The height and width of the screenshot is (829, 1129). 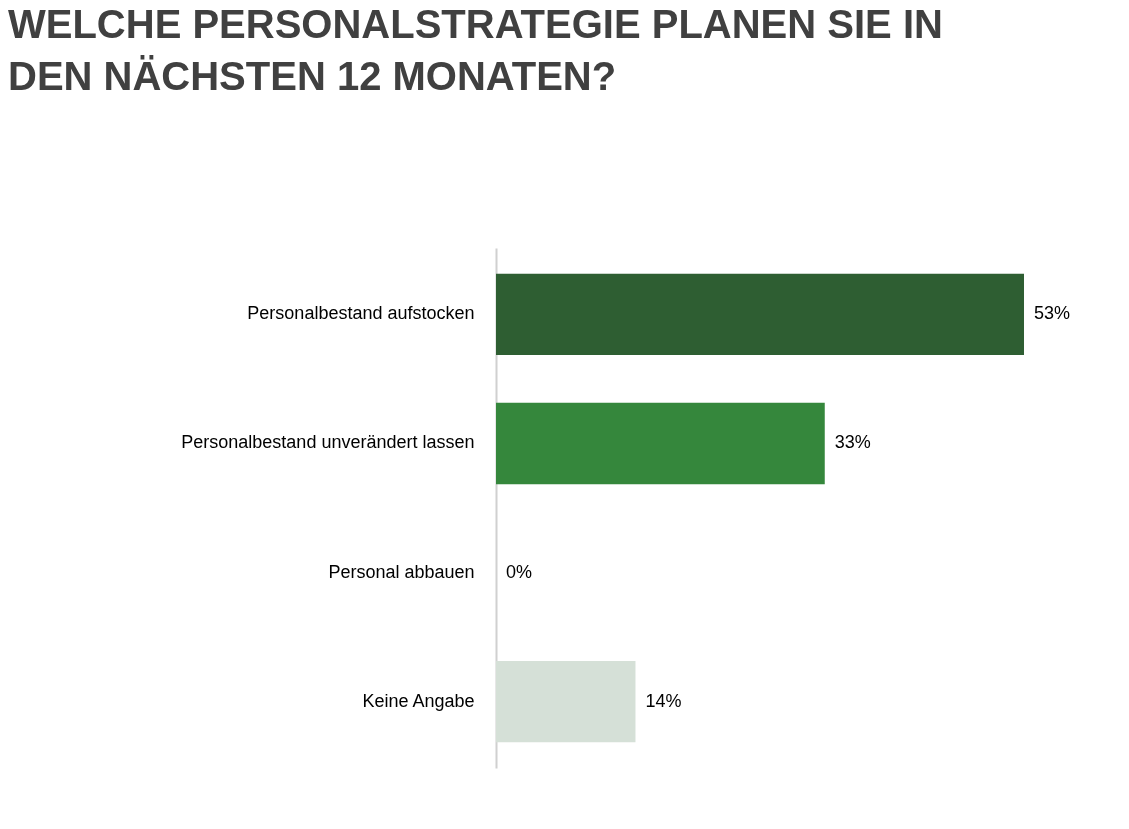 I want to click on data-label: 53%, so click(x=1052, y=313).